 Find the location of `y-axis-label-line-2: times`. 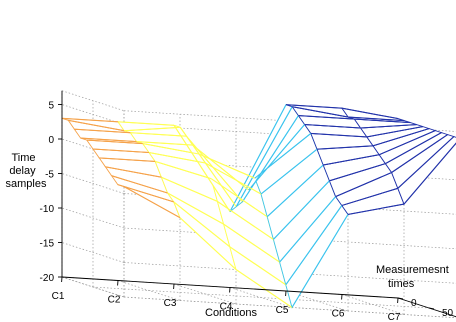

y-axis-label-line-2: times is located at coordinates (401, 284).